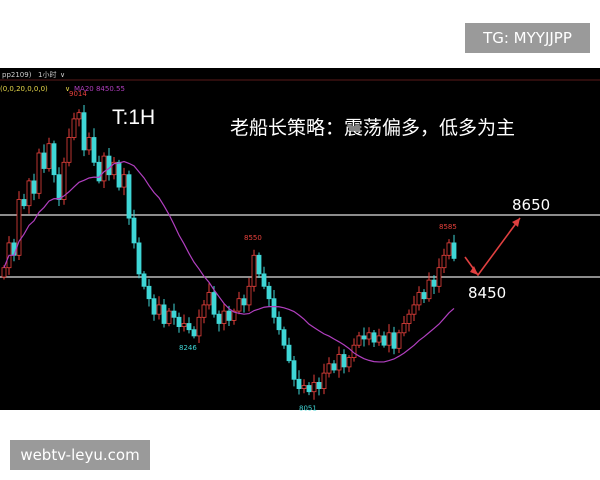  Describe the element at coordinates (372, 128) in the screenshot. I see `strategy-text: 老船长策略：震荡偏多，低多为主` at that location.